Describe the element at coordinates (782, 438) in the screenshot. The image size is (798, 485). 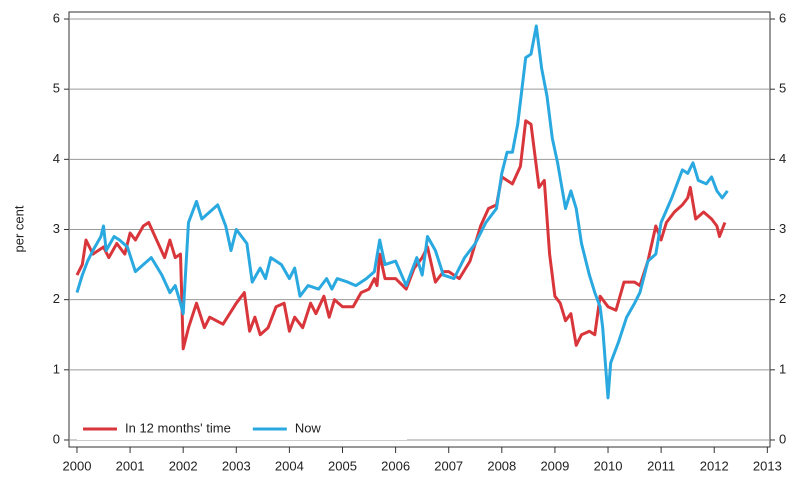
I see `y2-tick-label: 0` at that location.